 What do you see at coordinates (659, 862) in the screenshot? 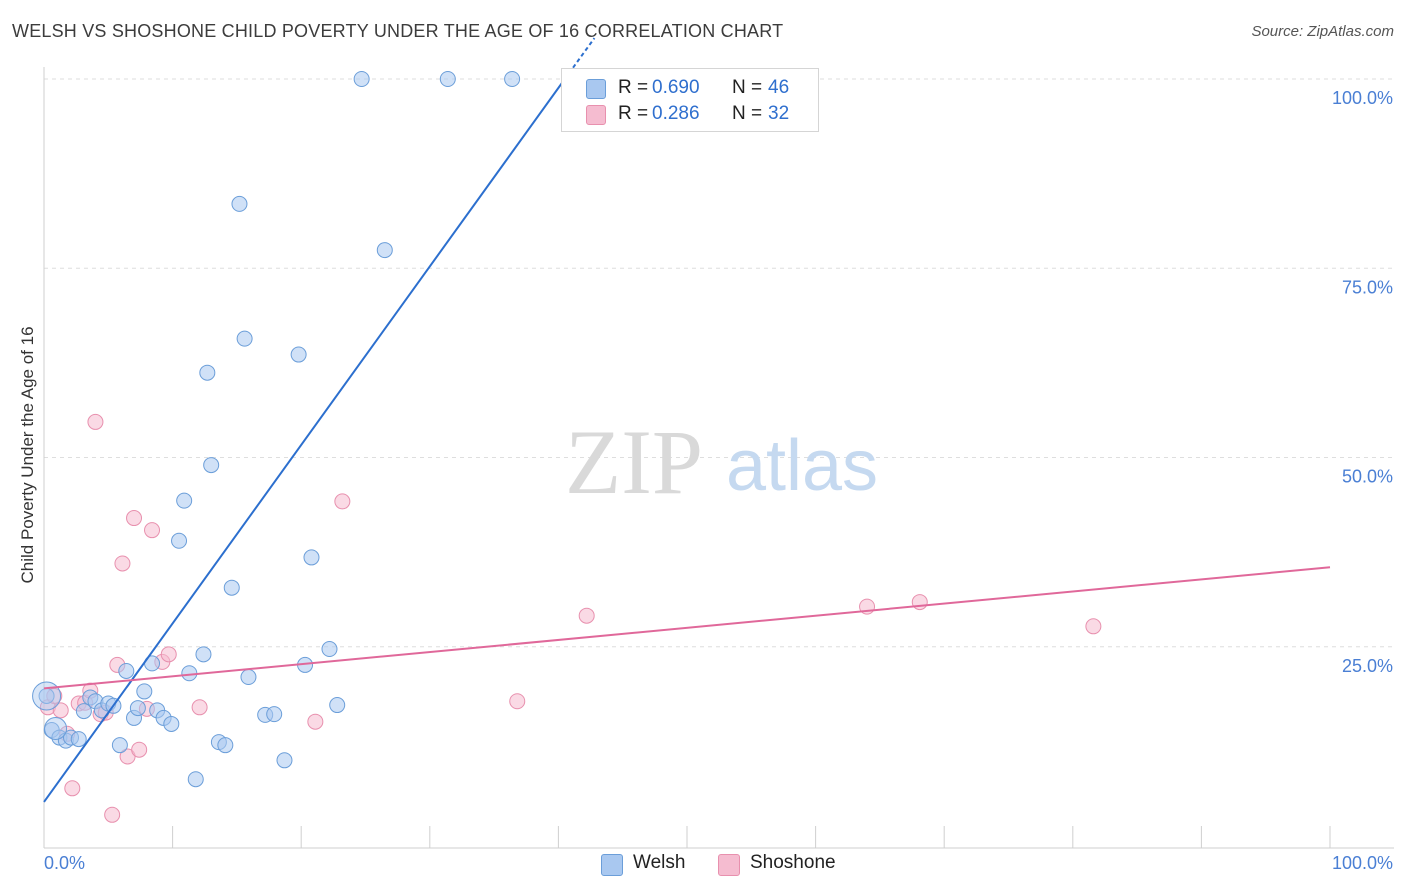
I see `welsh-legend-label: Welsh` at bounding box center [659, 862].